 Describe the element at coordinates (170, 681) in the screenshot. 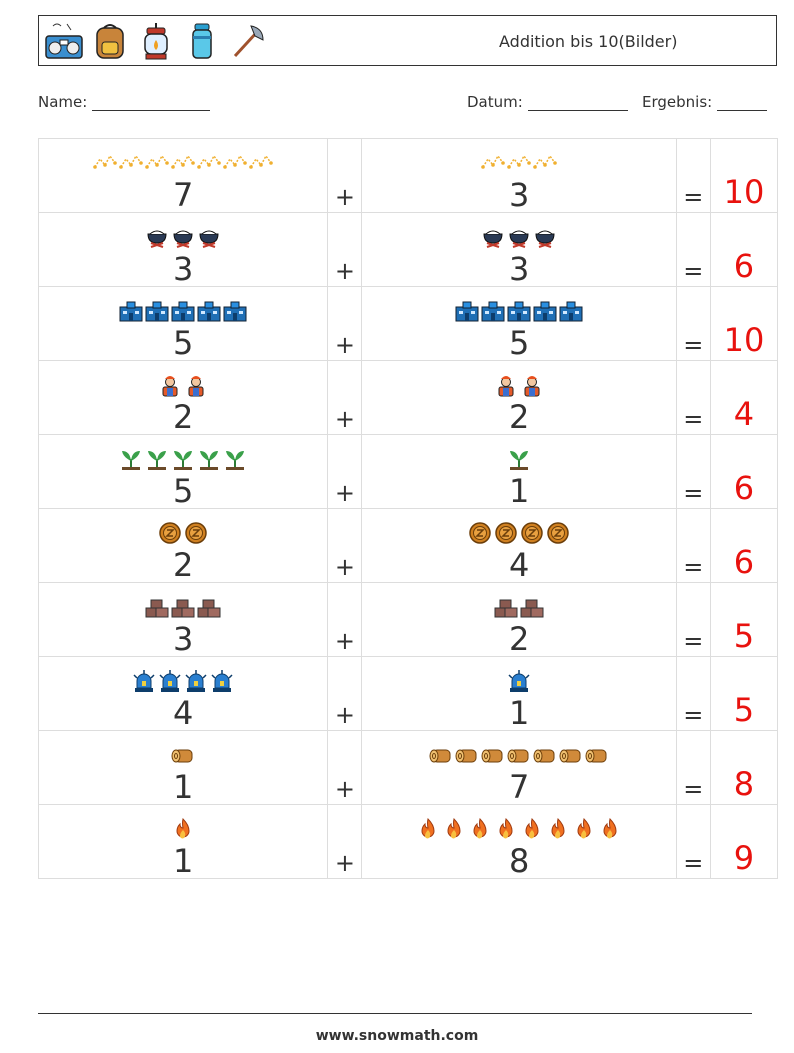

I see `siren-icon` at that location.